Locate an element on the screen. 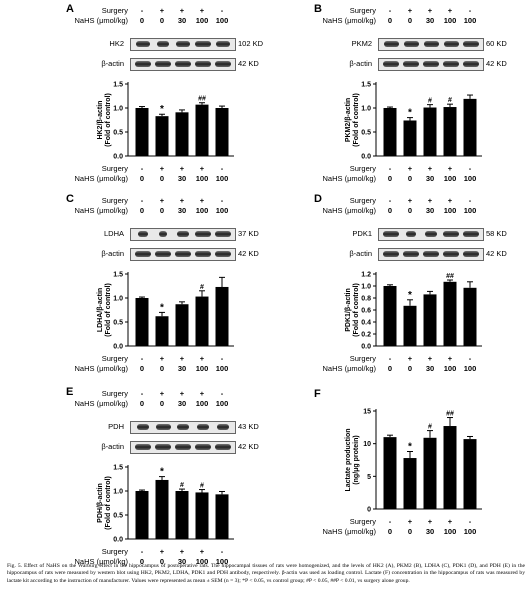 The image size is (532, 611). blot-kd-label: 42 KD is located at coordinates (248, 253).